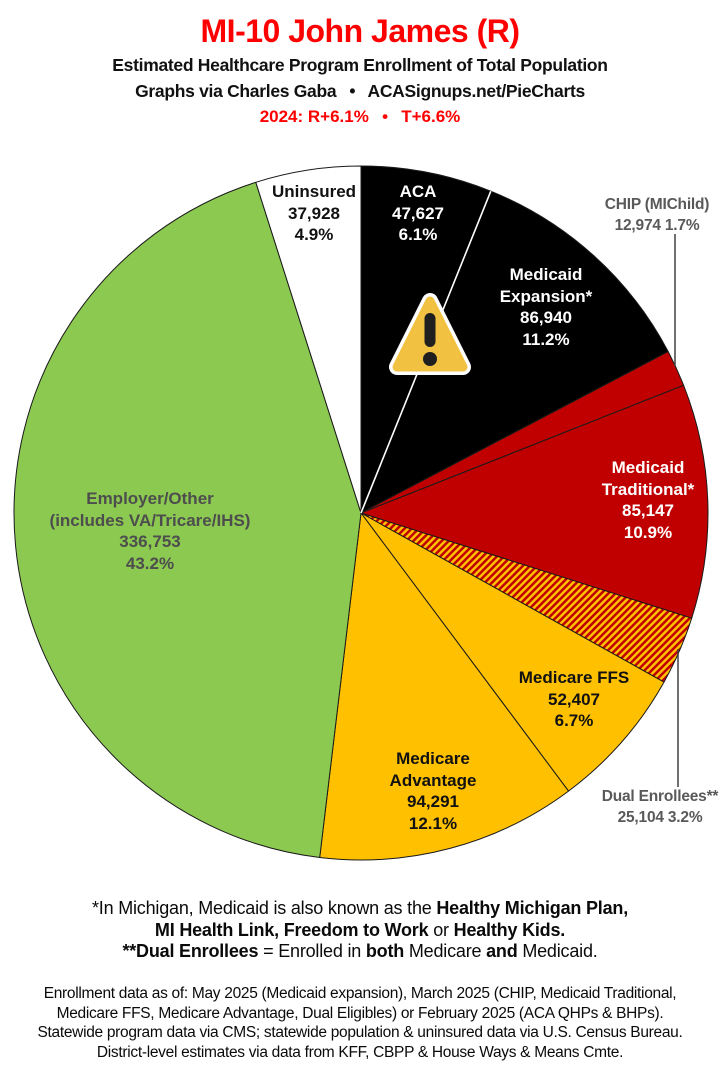 The height and width of the screenshot is (1070, 720). Describe the element at coordinates (308, 339) in the screenshot. I see `pie-slice-uninsured` at that location.